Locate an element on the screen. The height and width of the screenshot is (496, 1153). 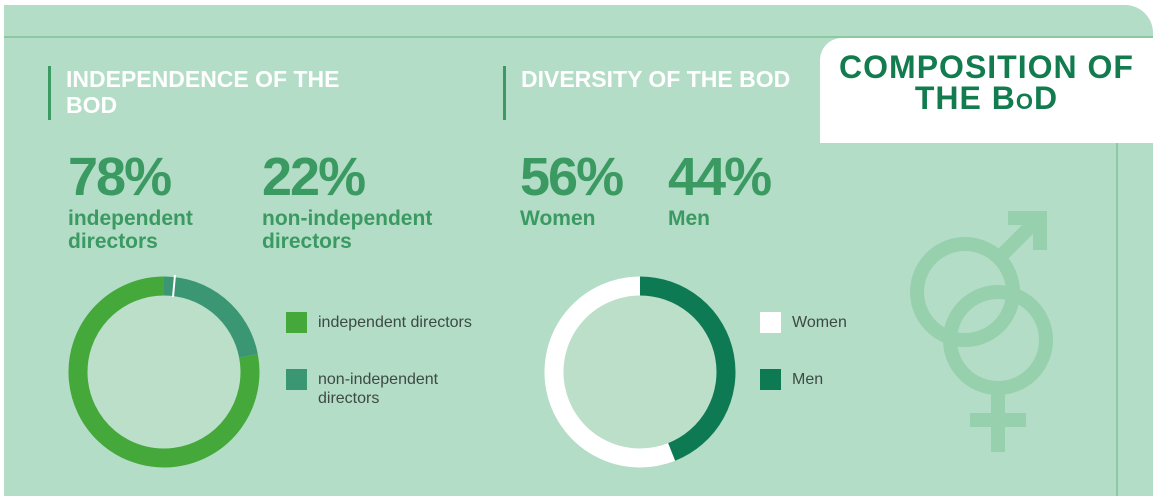
category-label: non-independent directors is located at coordinates (347, 230).